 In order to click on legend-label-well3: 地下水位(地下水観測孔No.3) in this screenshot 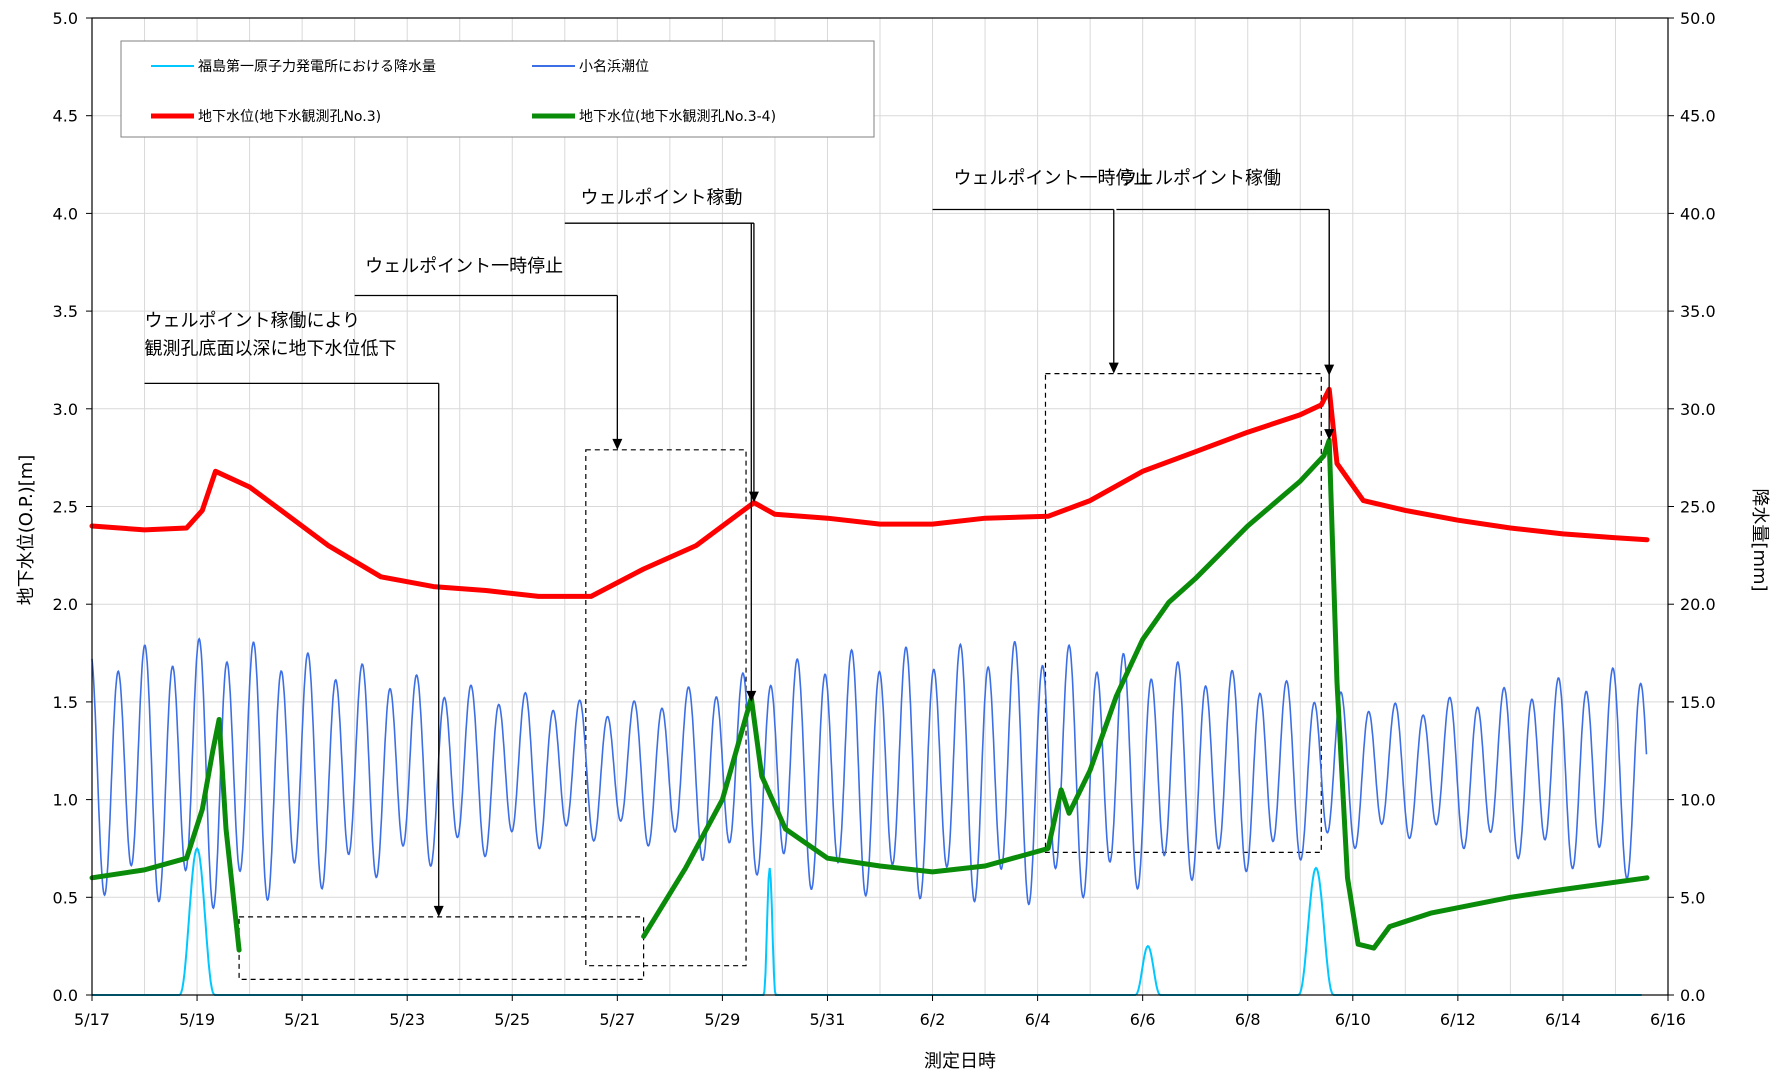, I will do `click(289, 116)`.